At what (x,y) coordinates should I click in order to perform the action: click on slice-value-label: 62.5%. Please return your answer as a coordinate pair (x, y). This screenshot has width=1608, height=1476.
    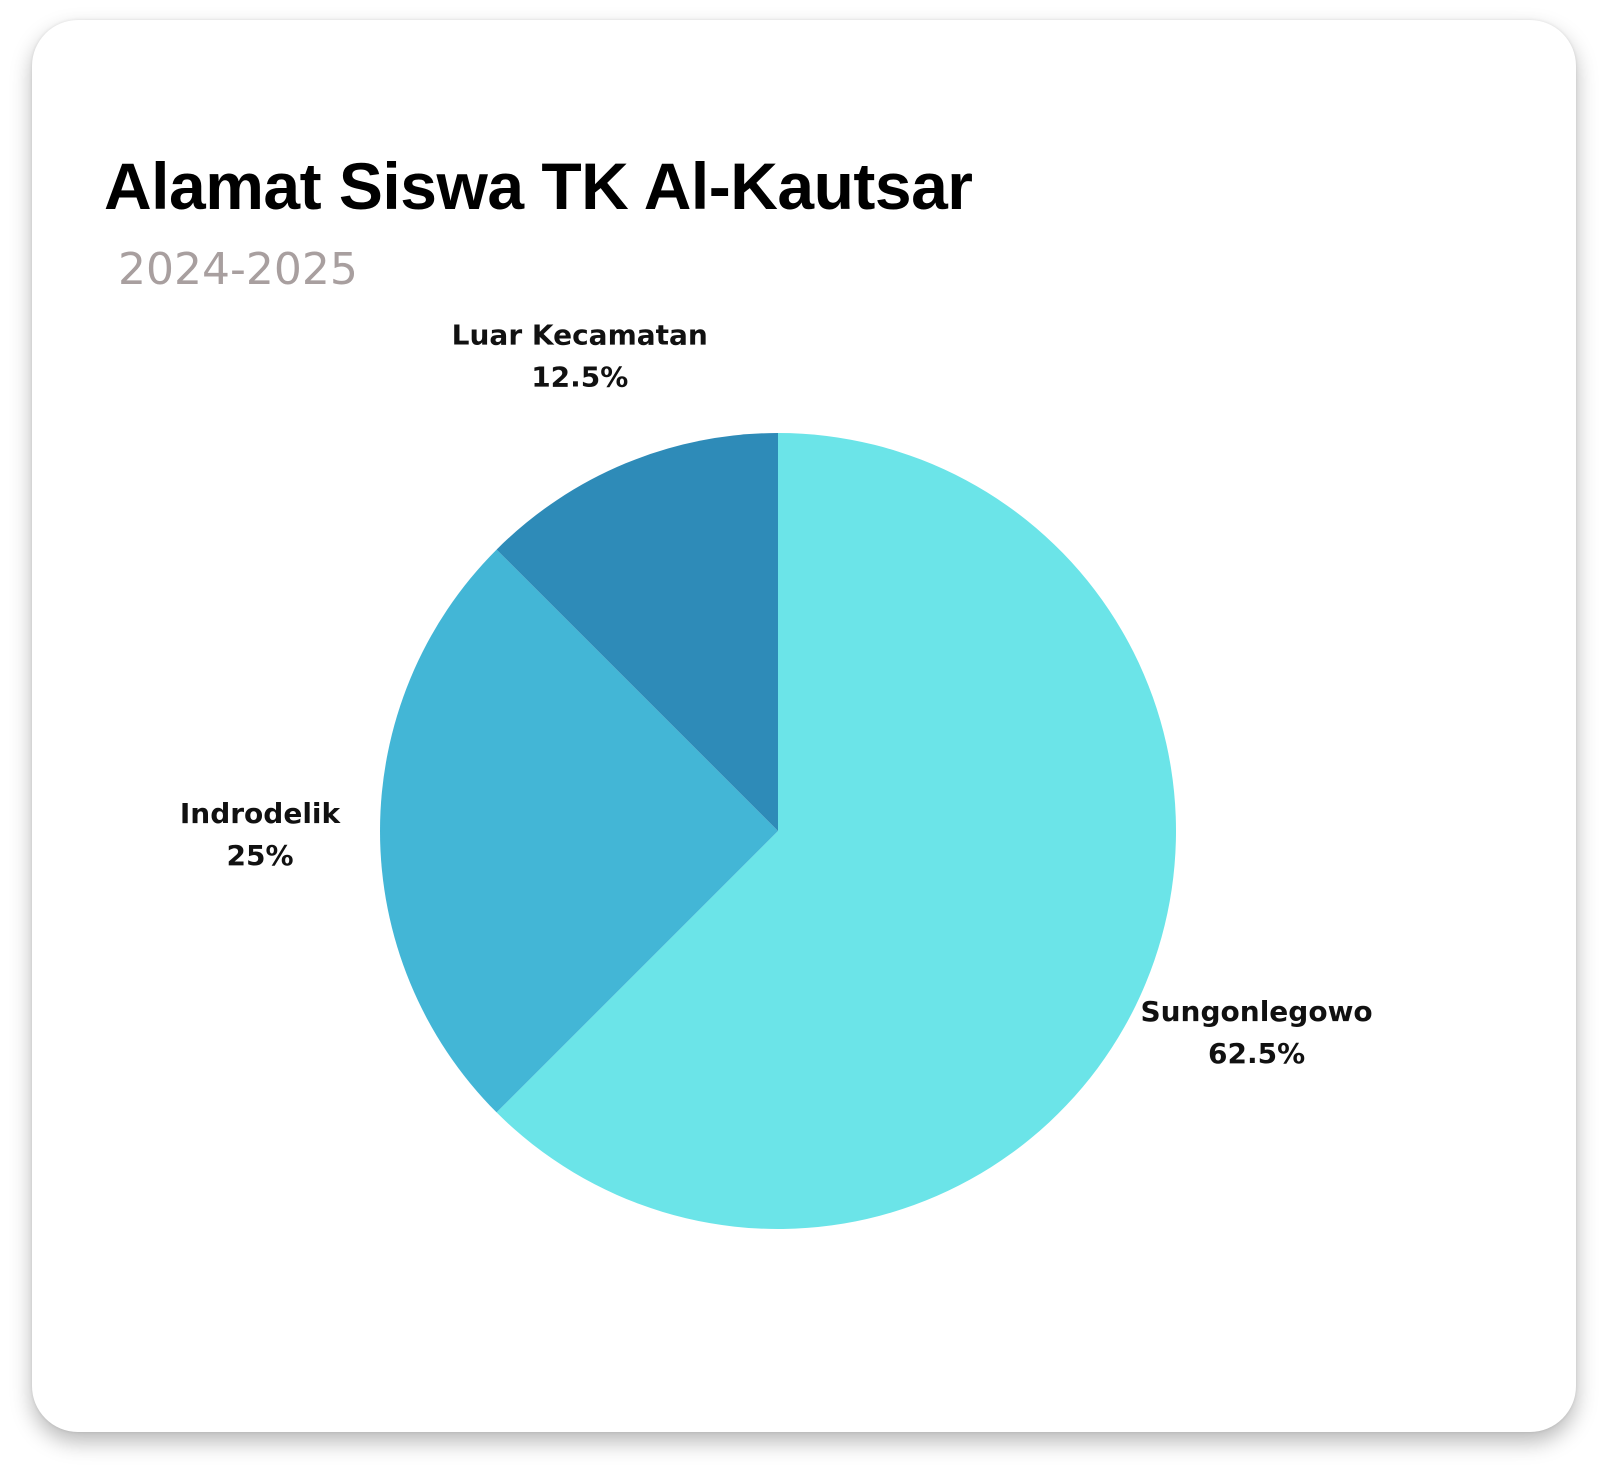
    Looking at the image, I should click on (1256, 1053).